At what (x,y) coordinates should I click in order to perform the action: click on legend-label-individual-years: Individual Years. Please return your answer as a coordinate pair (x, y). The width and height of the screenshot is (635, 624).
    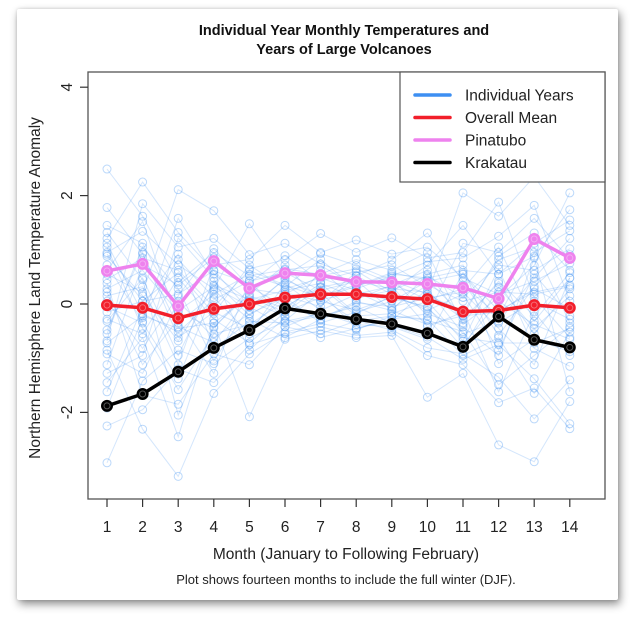
    Looking at the image, I should click on (519, 96).